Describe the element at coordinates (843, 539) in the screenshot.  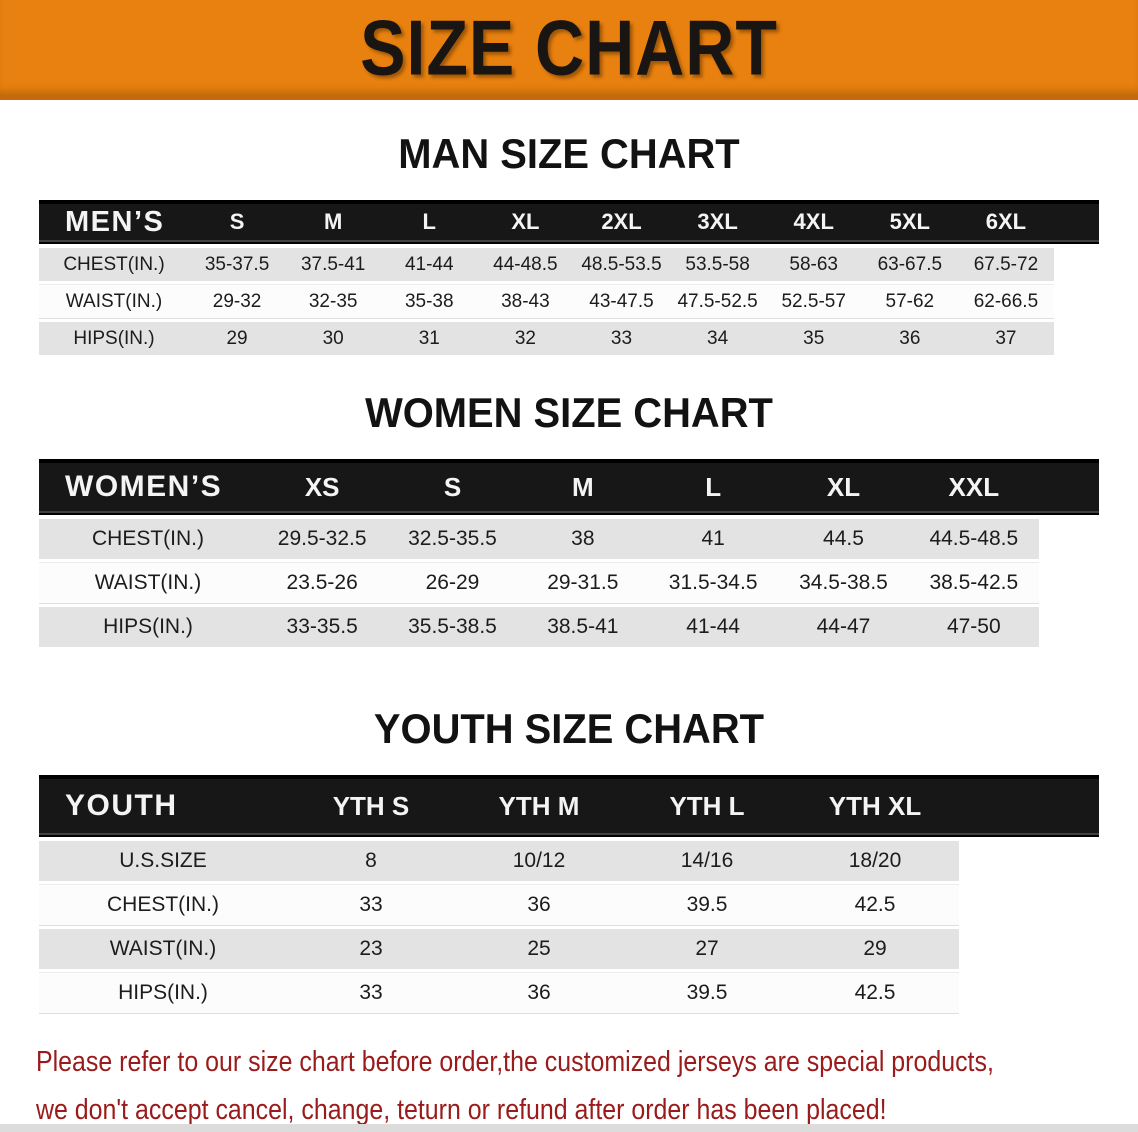
I see `size-value-cell: 44.5` at that location.